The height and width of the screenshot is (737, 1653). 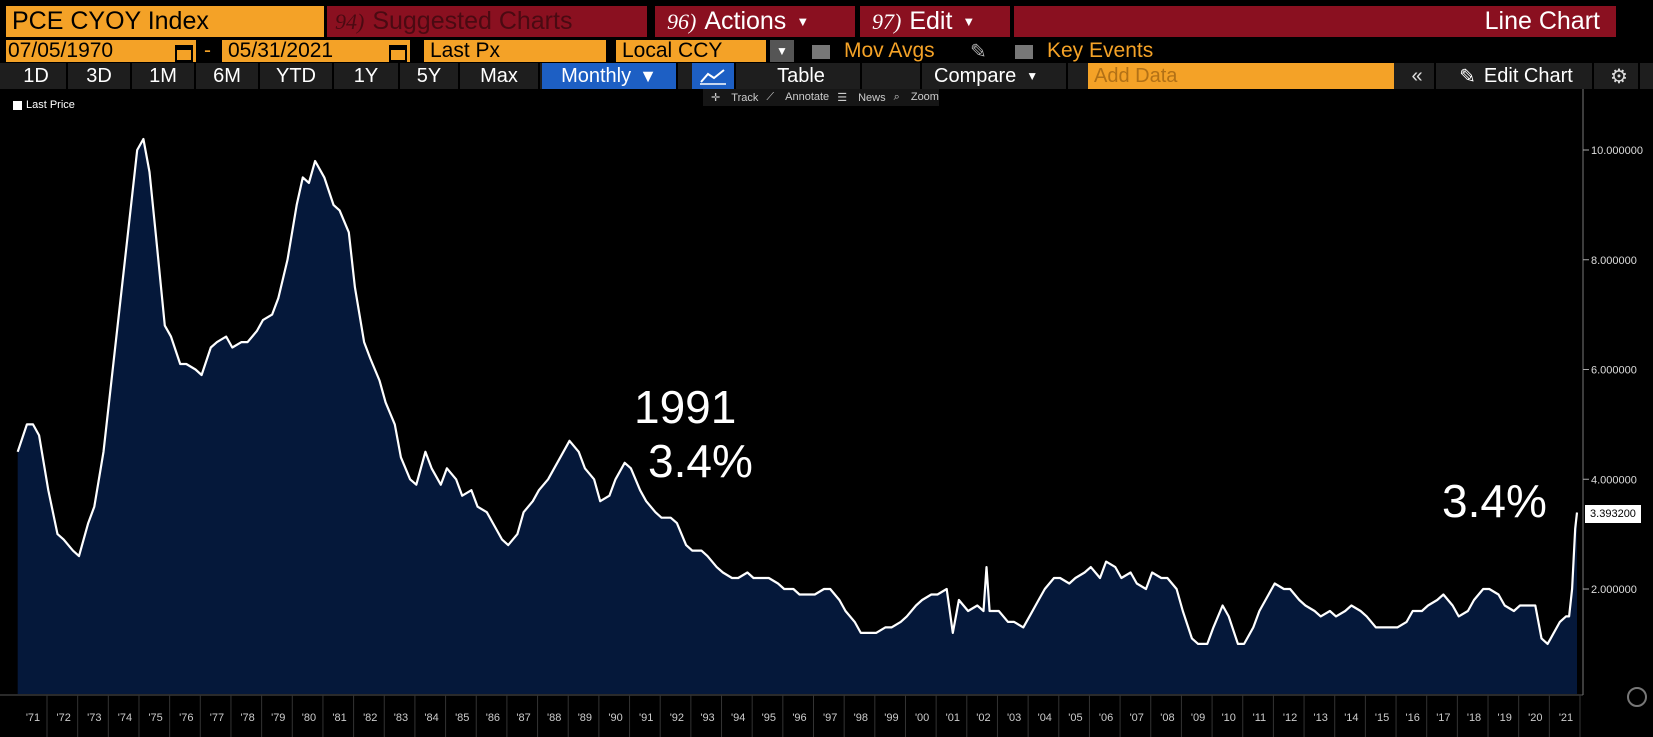 I want to click on x-tick-label: '02, so click(x=983, y=718).